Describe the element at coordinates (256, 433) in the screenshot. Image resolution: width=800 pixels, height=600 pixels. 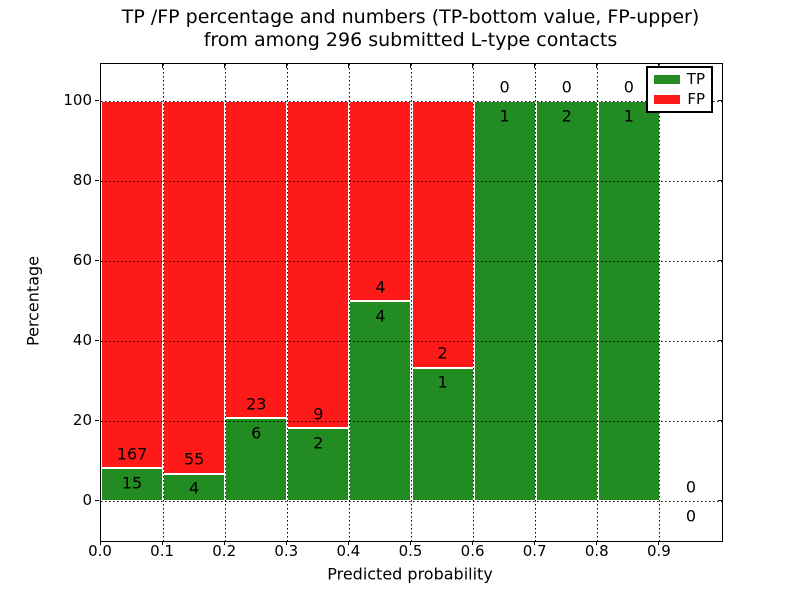
I see `bar-count-tp-2: 6` at that location.